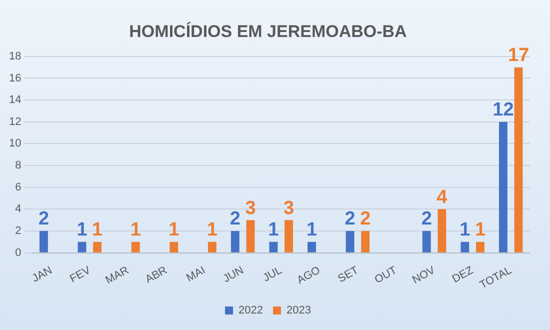 This screenshot has width=550, height=330. I want to click on x-tick-label: JUN, so click(233, 275).